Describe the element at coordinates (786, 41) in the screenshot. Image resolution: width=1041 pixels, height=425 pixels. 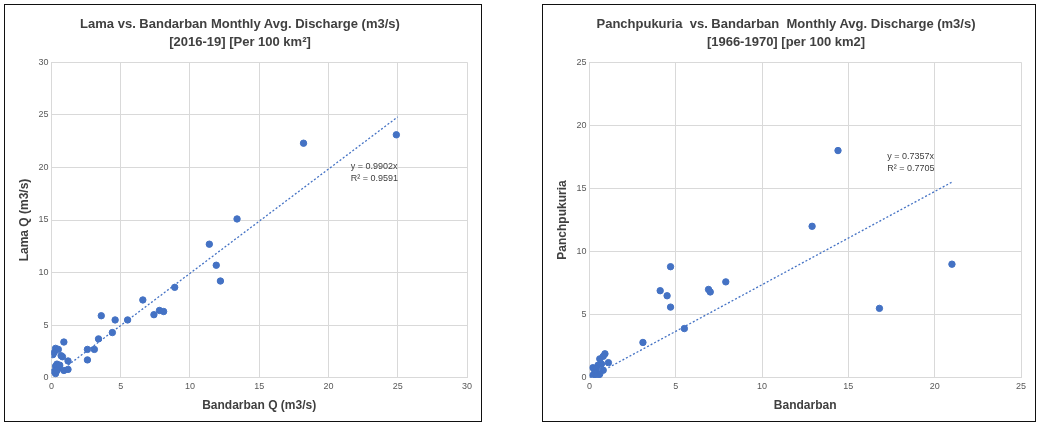
I see `chart-subtitle: [1966-1970] [per 100 km2]` at that location.